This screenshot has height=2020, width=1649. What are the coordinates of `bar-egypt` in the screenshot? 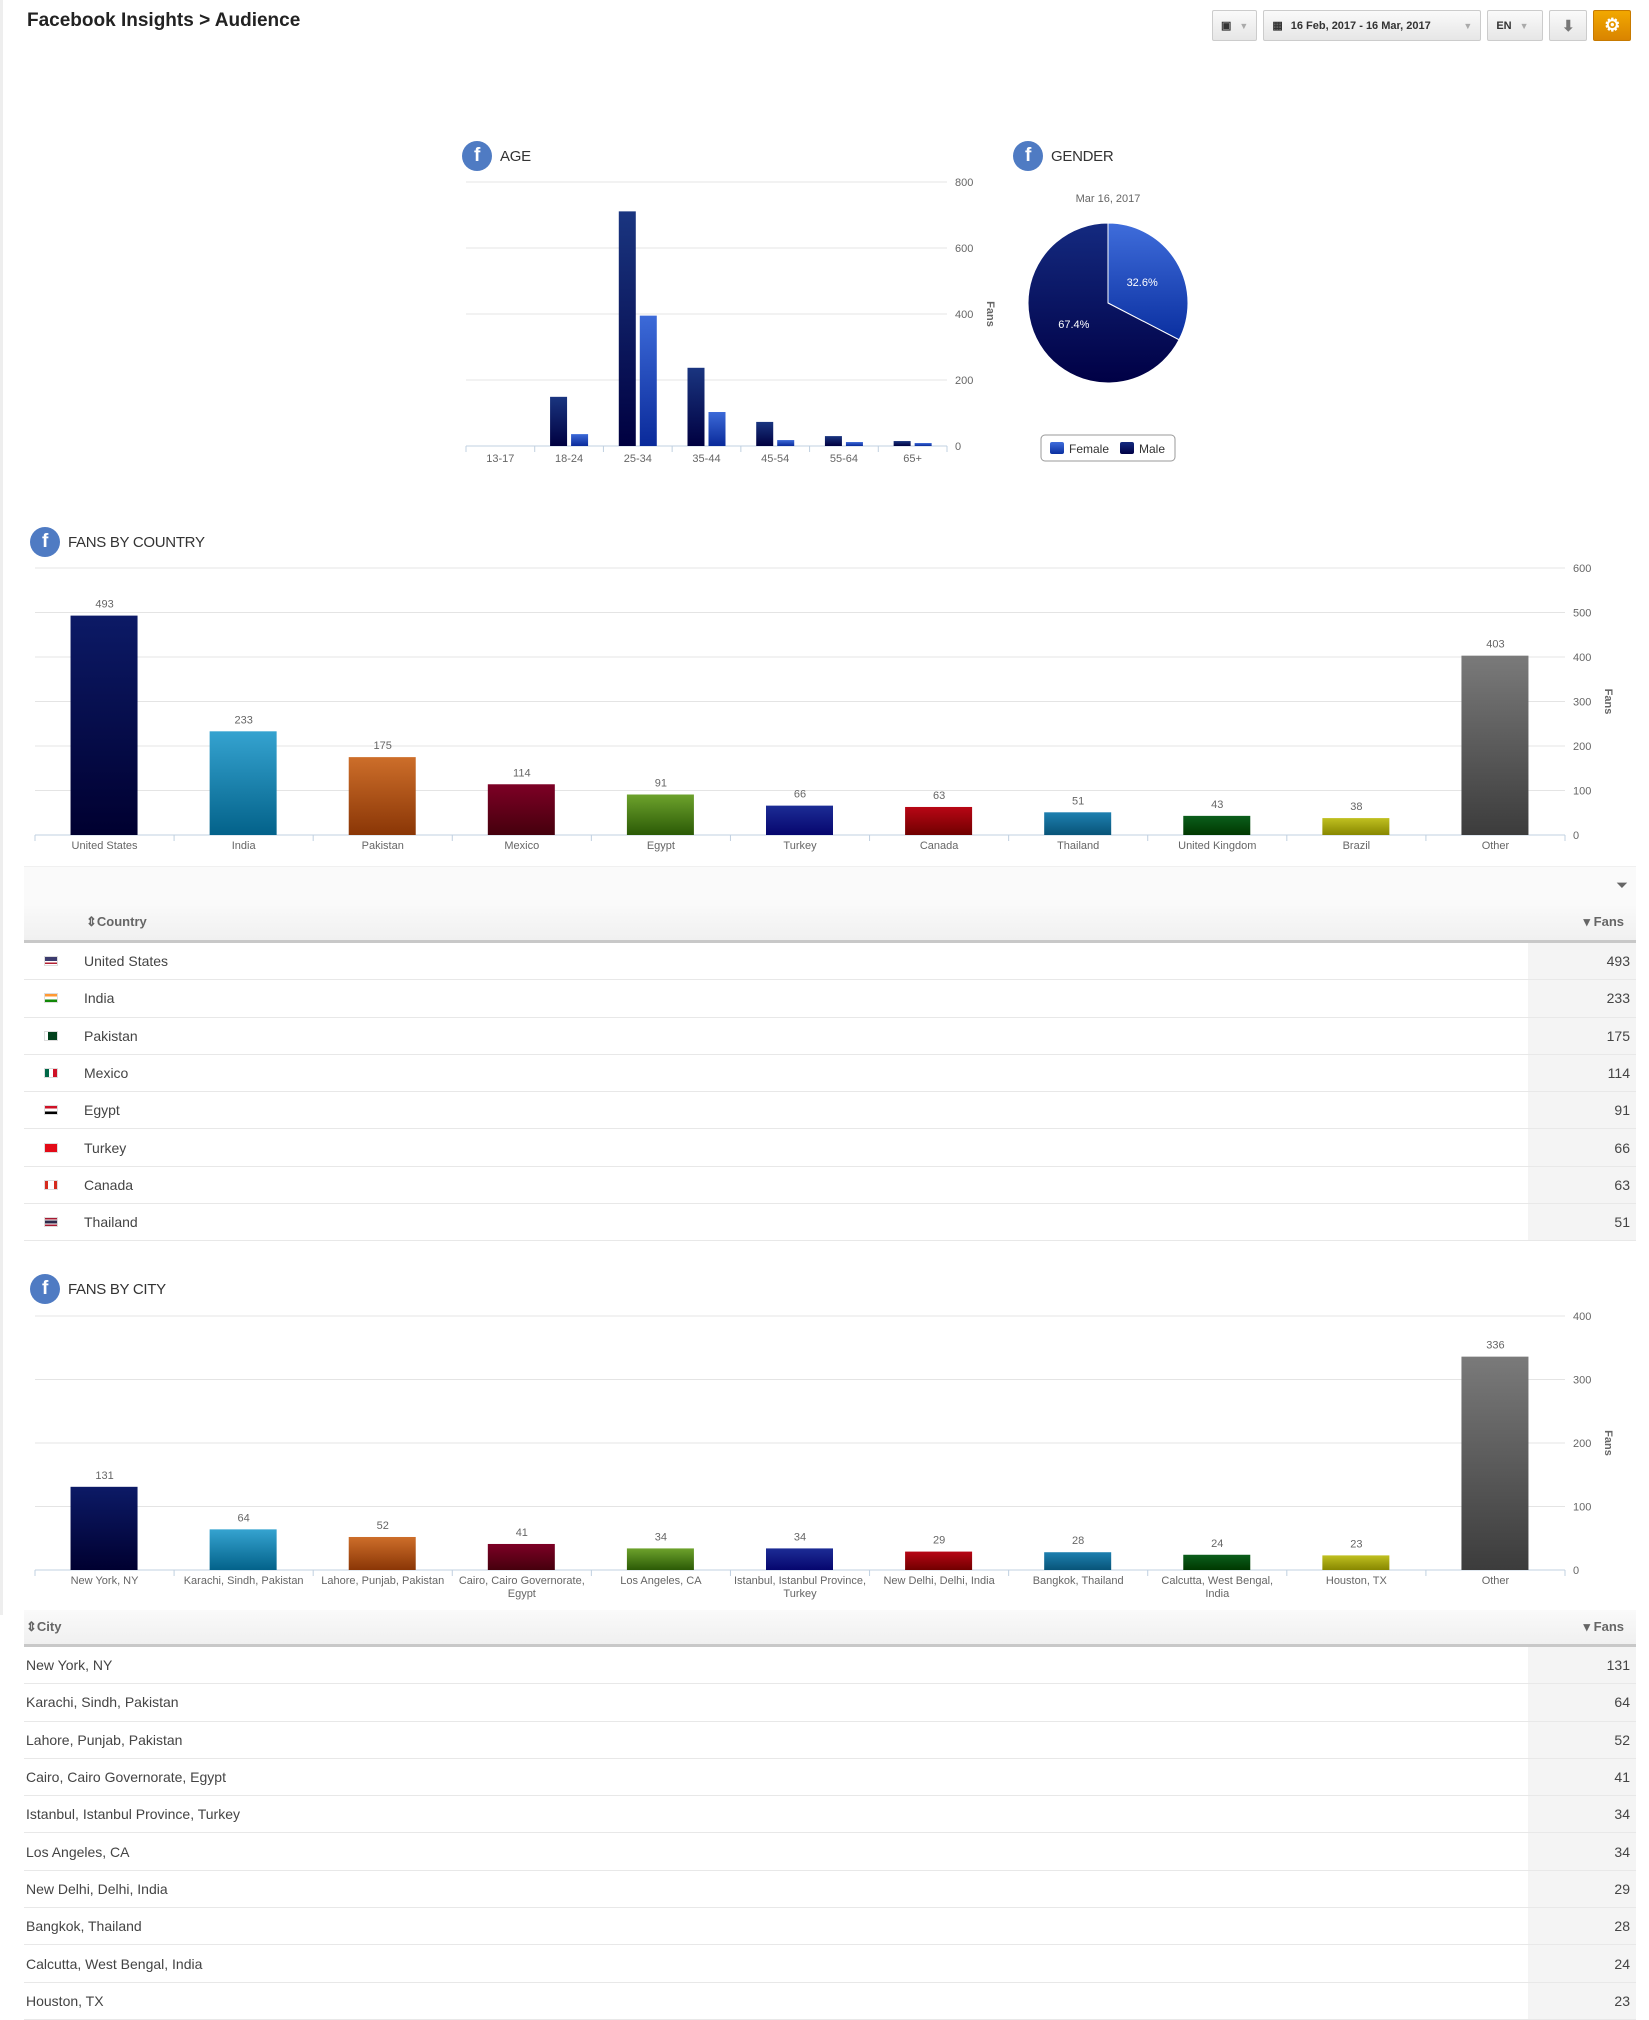 It's located at (660, 814).